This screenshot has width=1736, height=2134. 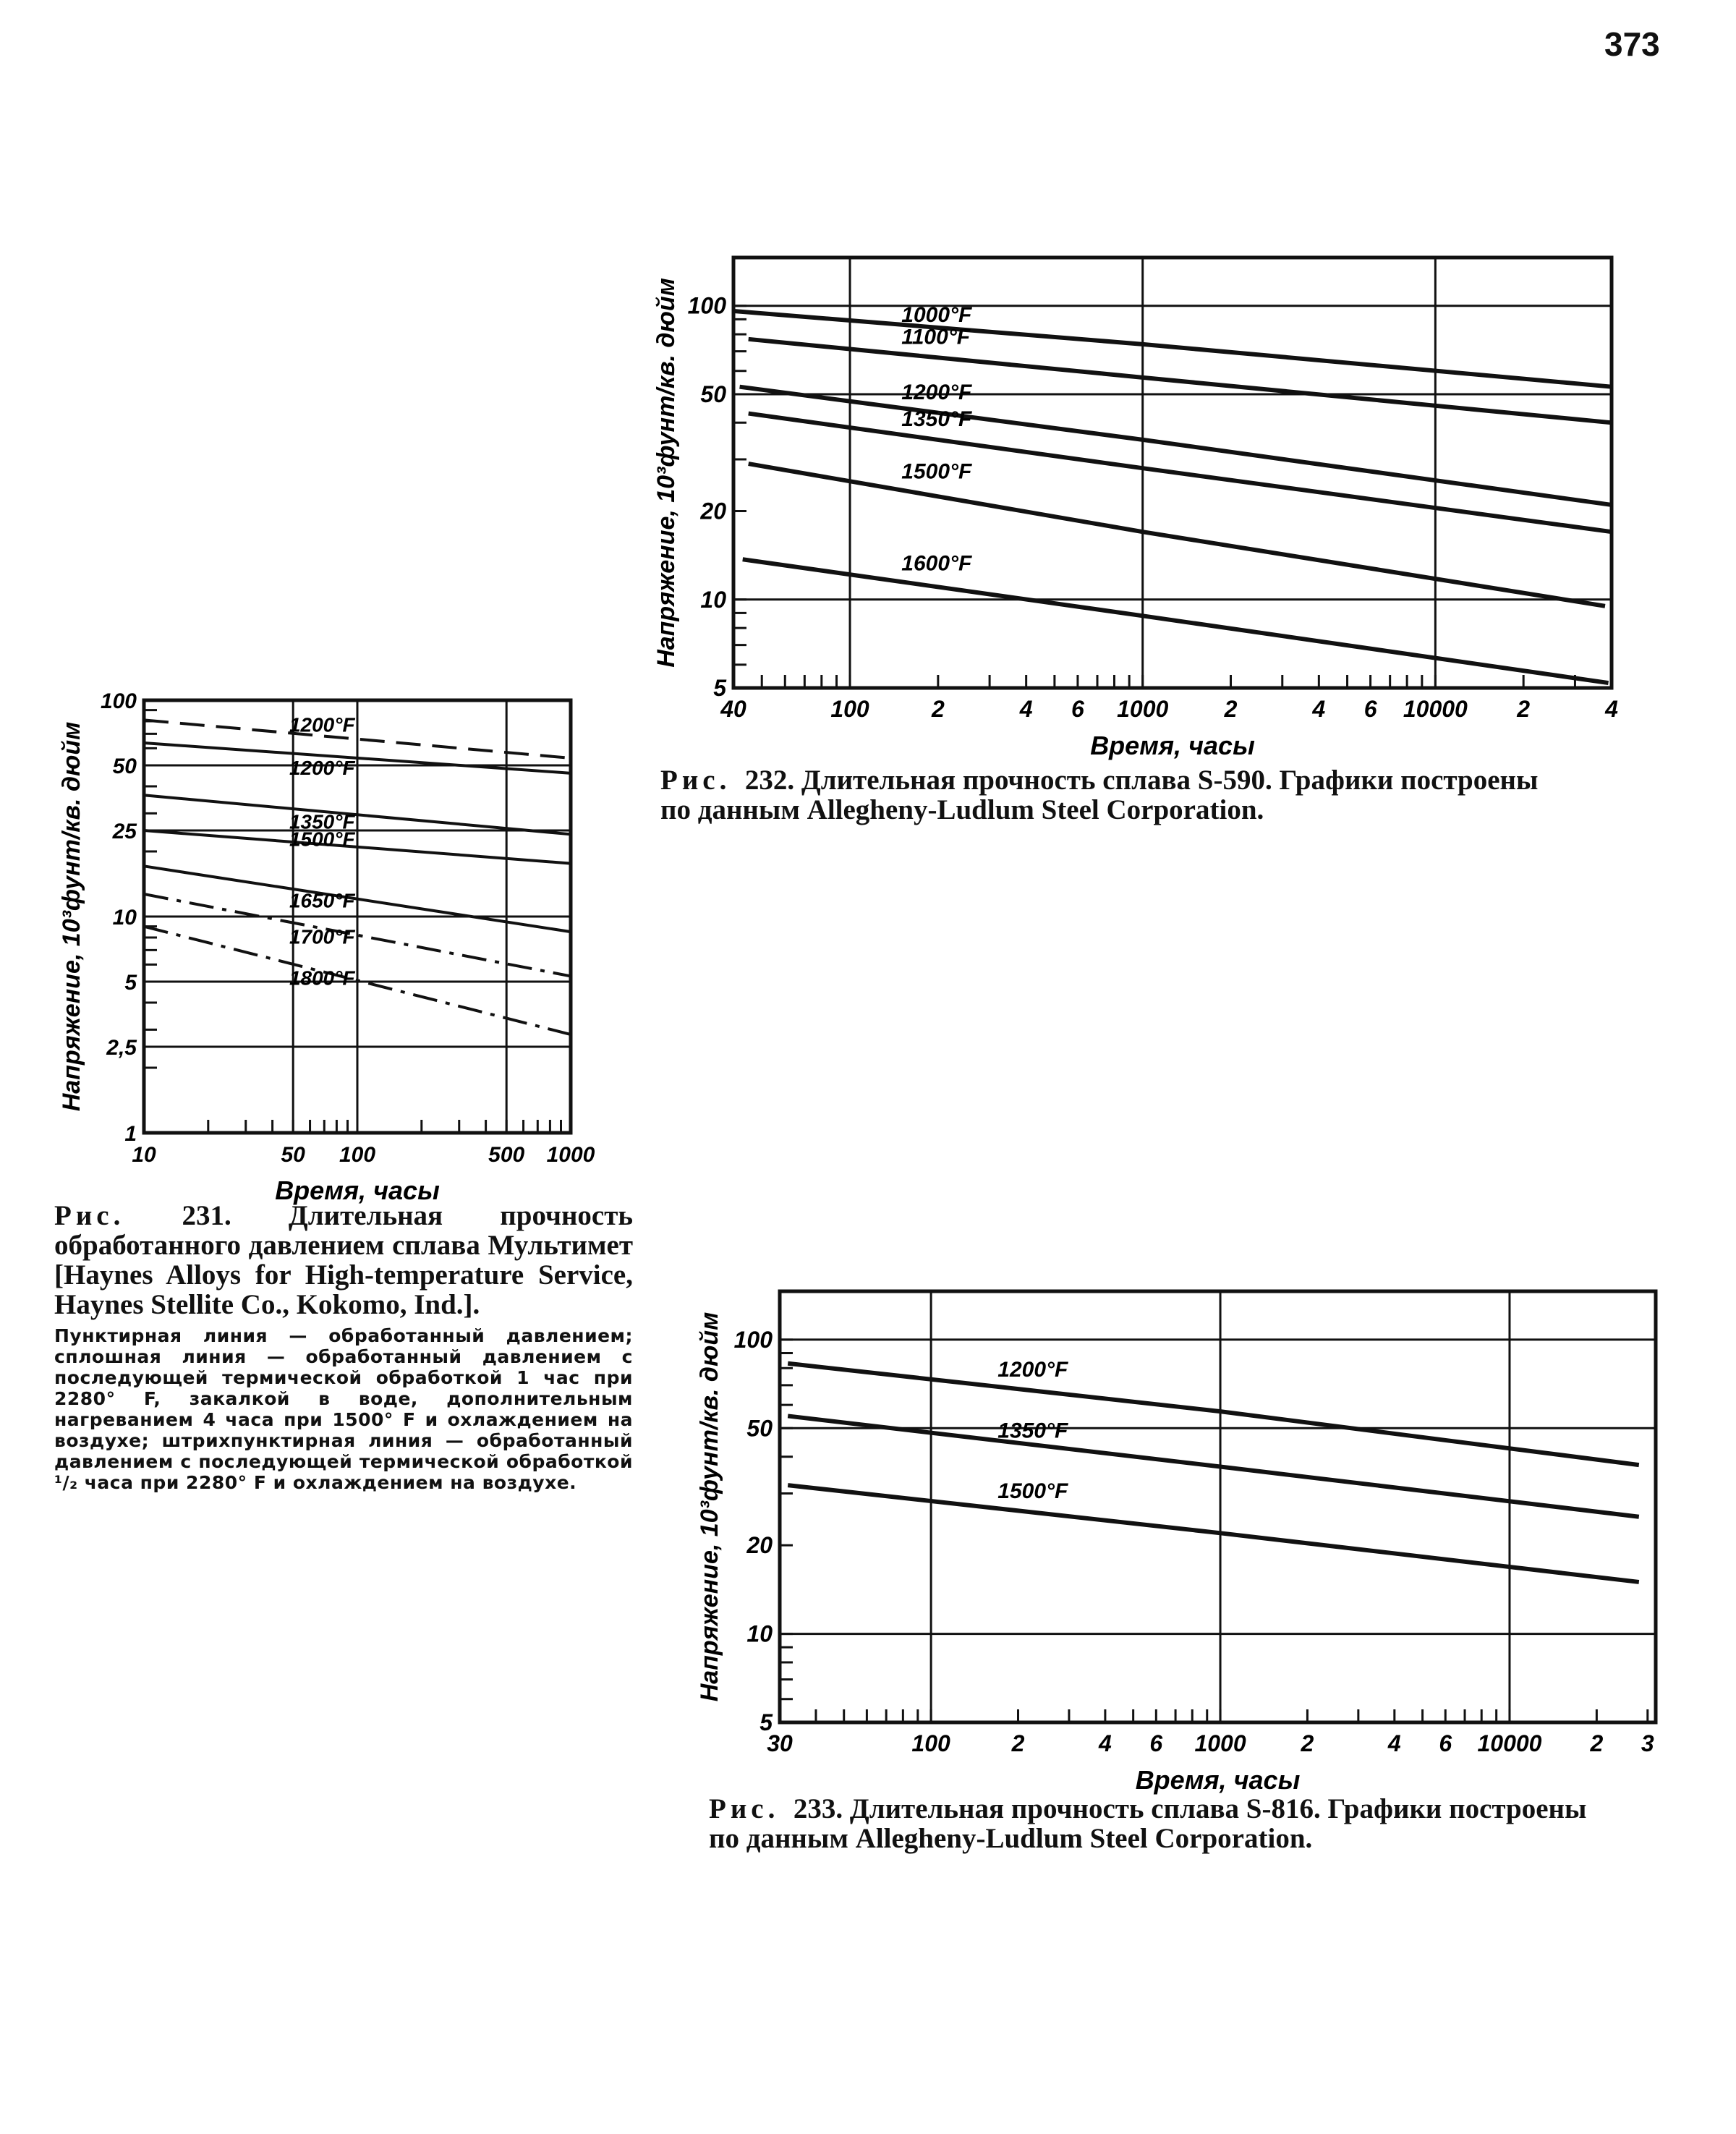 What do you see at coordinates (125, 831) in the screenshot?
I see `y-tick-label: 25` at bounding box center [125, 831].